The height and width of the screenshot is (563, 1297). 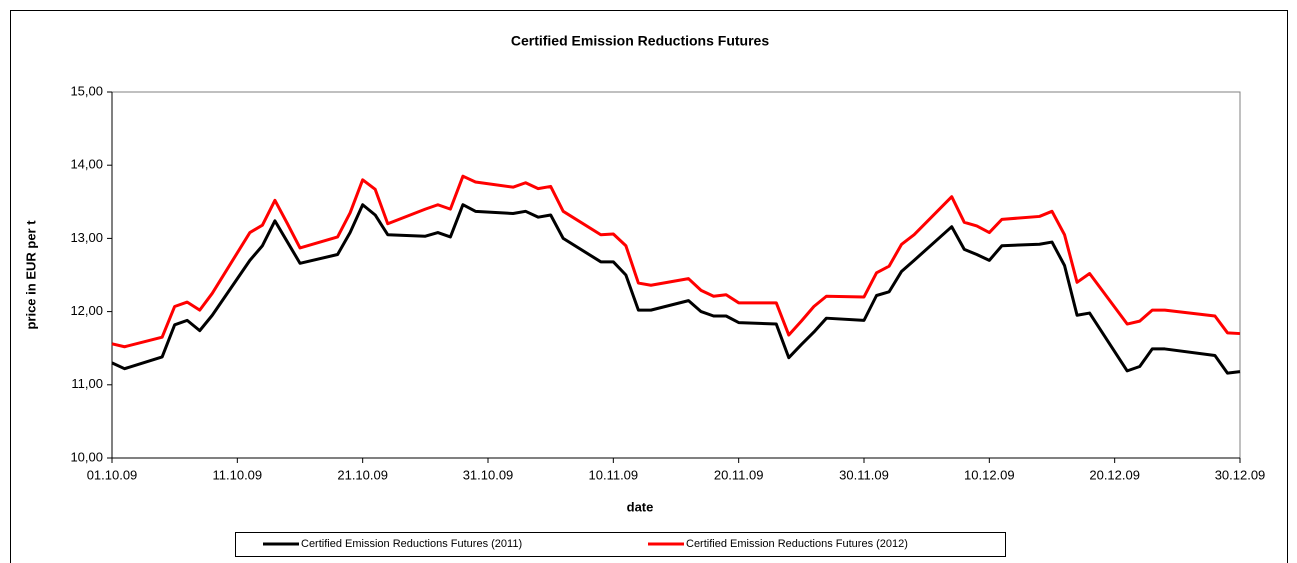 I want to click on x-tick-label: 21.10.09, so click(x=362, y=474).